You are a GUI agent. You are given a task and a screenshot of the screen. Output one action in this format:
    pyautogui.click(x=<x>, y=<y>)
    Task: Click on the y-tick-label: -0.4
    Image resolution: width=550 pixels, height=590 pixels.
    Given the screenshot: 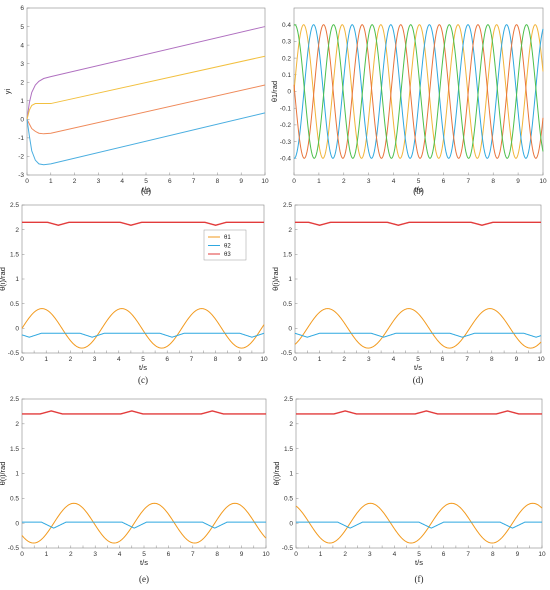 What is the action you would take?
    pyautogui.click(x=286, y=159)
    